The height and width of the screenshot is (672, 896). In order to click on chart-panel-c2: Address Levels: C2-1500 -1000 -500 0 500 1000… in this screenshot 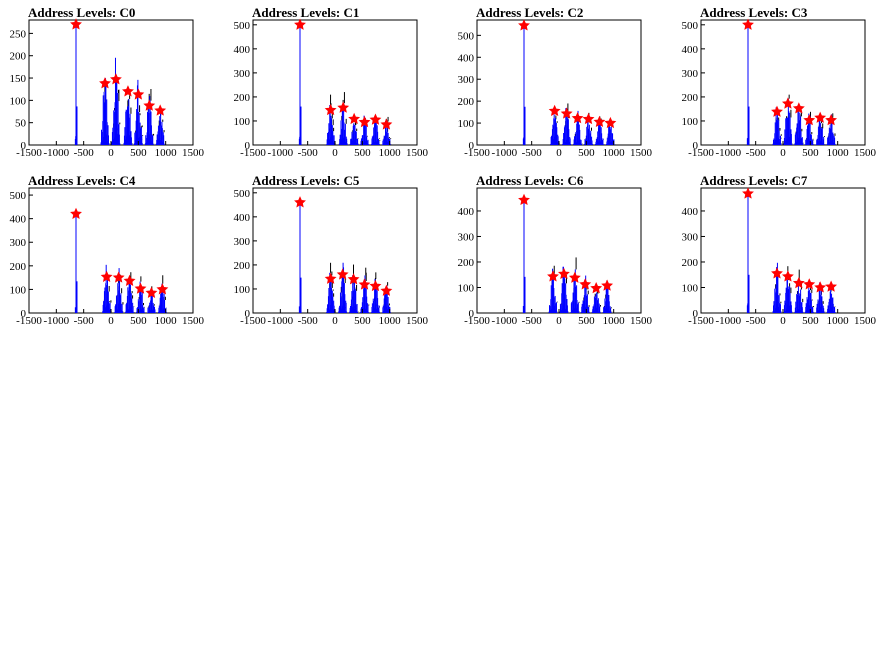, I will do `click(555, 82)`.